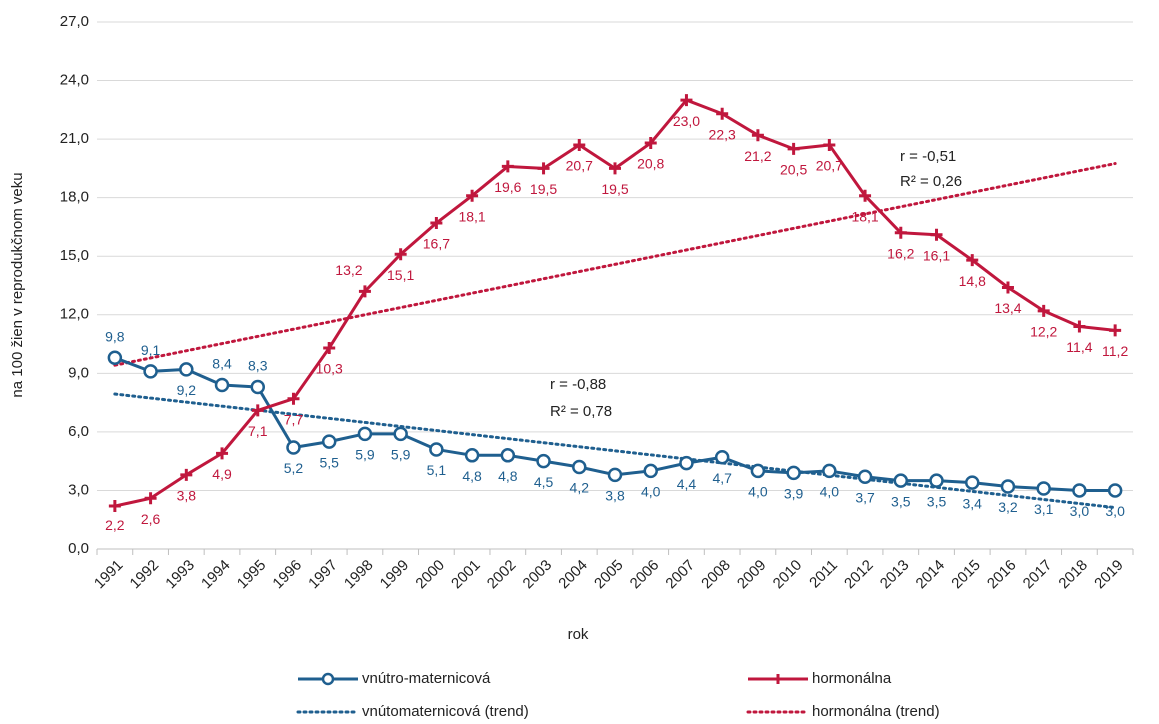 This screenshot has height=724, width=1159. I want to click on y-tick-label: 0,0, so click(78, 548).